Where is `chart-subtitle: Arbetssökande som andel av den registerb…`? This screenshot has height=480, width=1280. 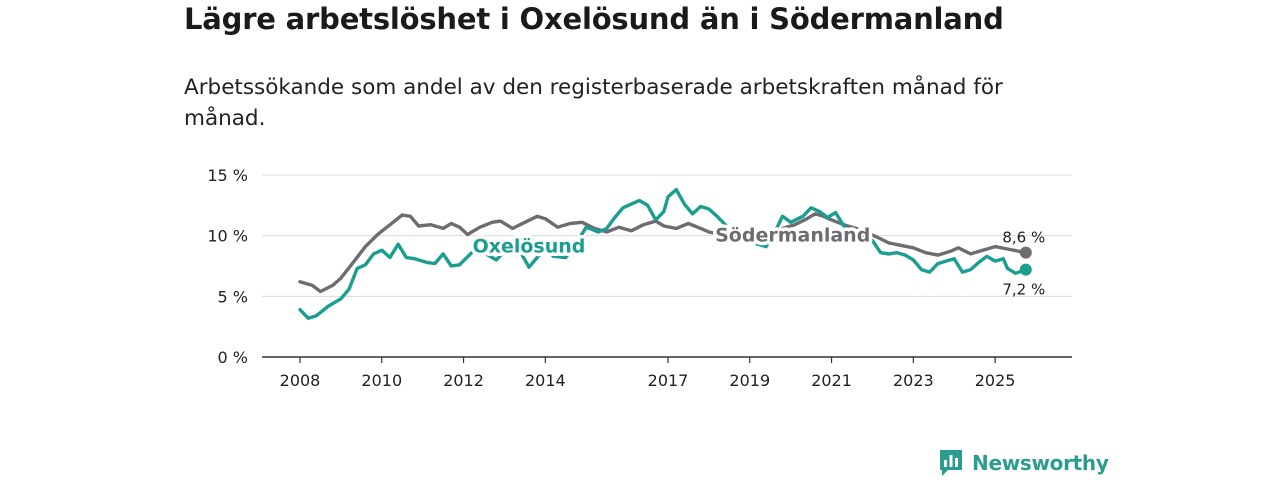 chart-subtitle: Arbetssökande som andel av den registerb… is located at coordinates (593, 103).